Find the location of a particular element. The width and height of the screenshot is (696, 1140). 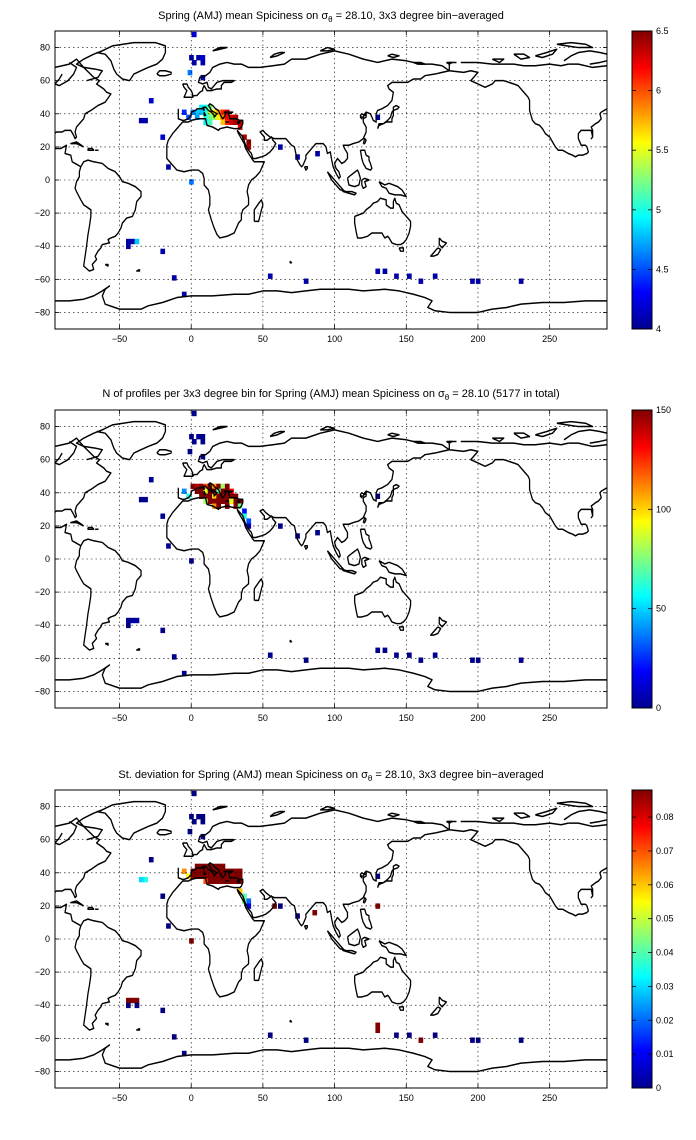

colorbar-tick-label: 4.5 is located at coordinates (662, 269).